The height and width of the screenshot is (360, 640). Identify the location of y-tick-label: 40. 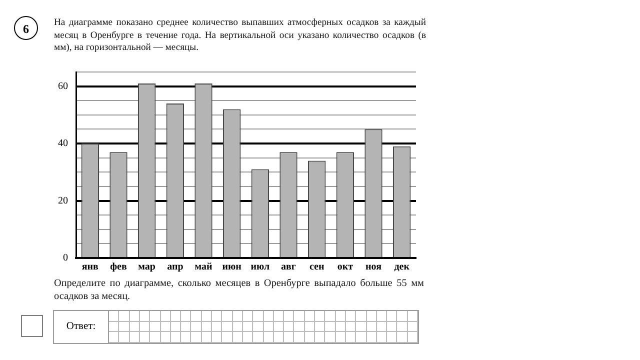
(63, 144).